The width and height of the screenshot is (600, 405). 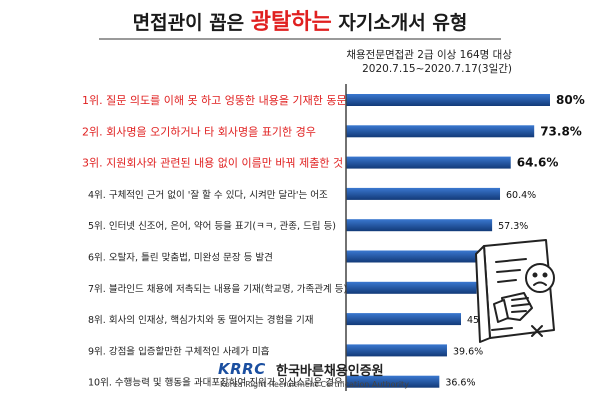 What do you see at coordinates (460, 383) in the screenshot?
I see `value-label-10: 36.6%` at bounding box center [460, 383].